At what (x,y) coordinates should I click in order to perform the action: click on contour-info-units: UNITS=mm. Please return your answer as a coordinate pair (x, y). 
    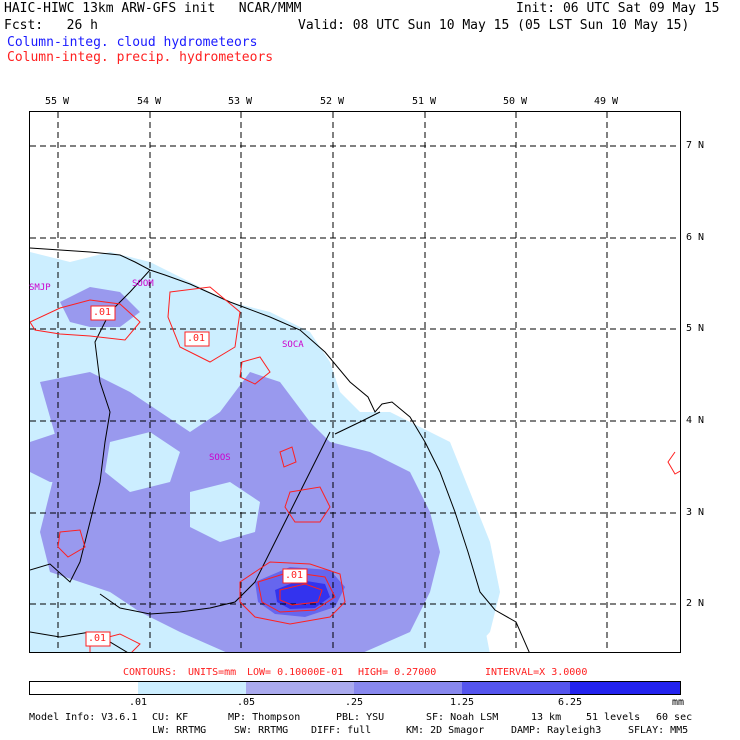
    Looking at the image, I should click on (212, 672).